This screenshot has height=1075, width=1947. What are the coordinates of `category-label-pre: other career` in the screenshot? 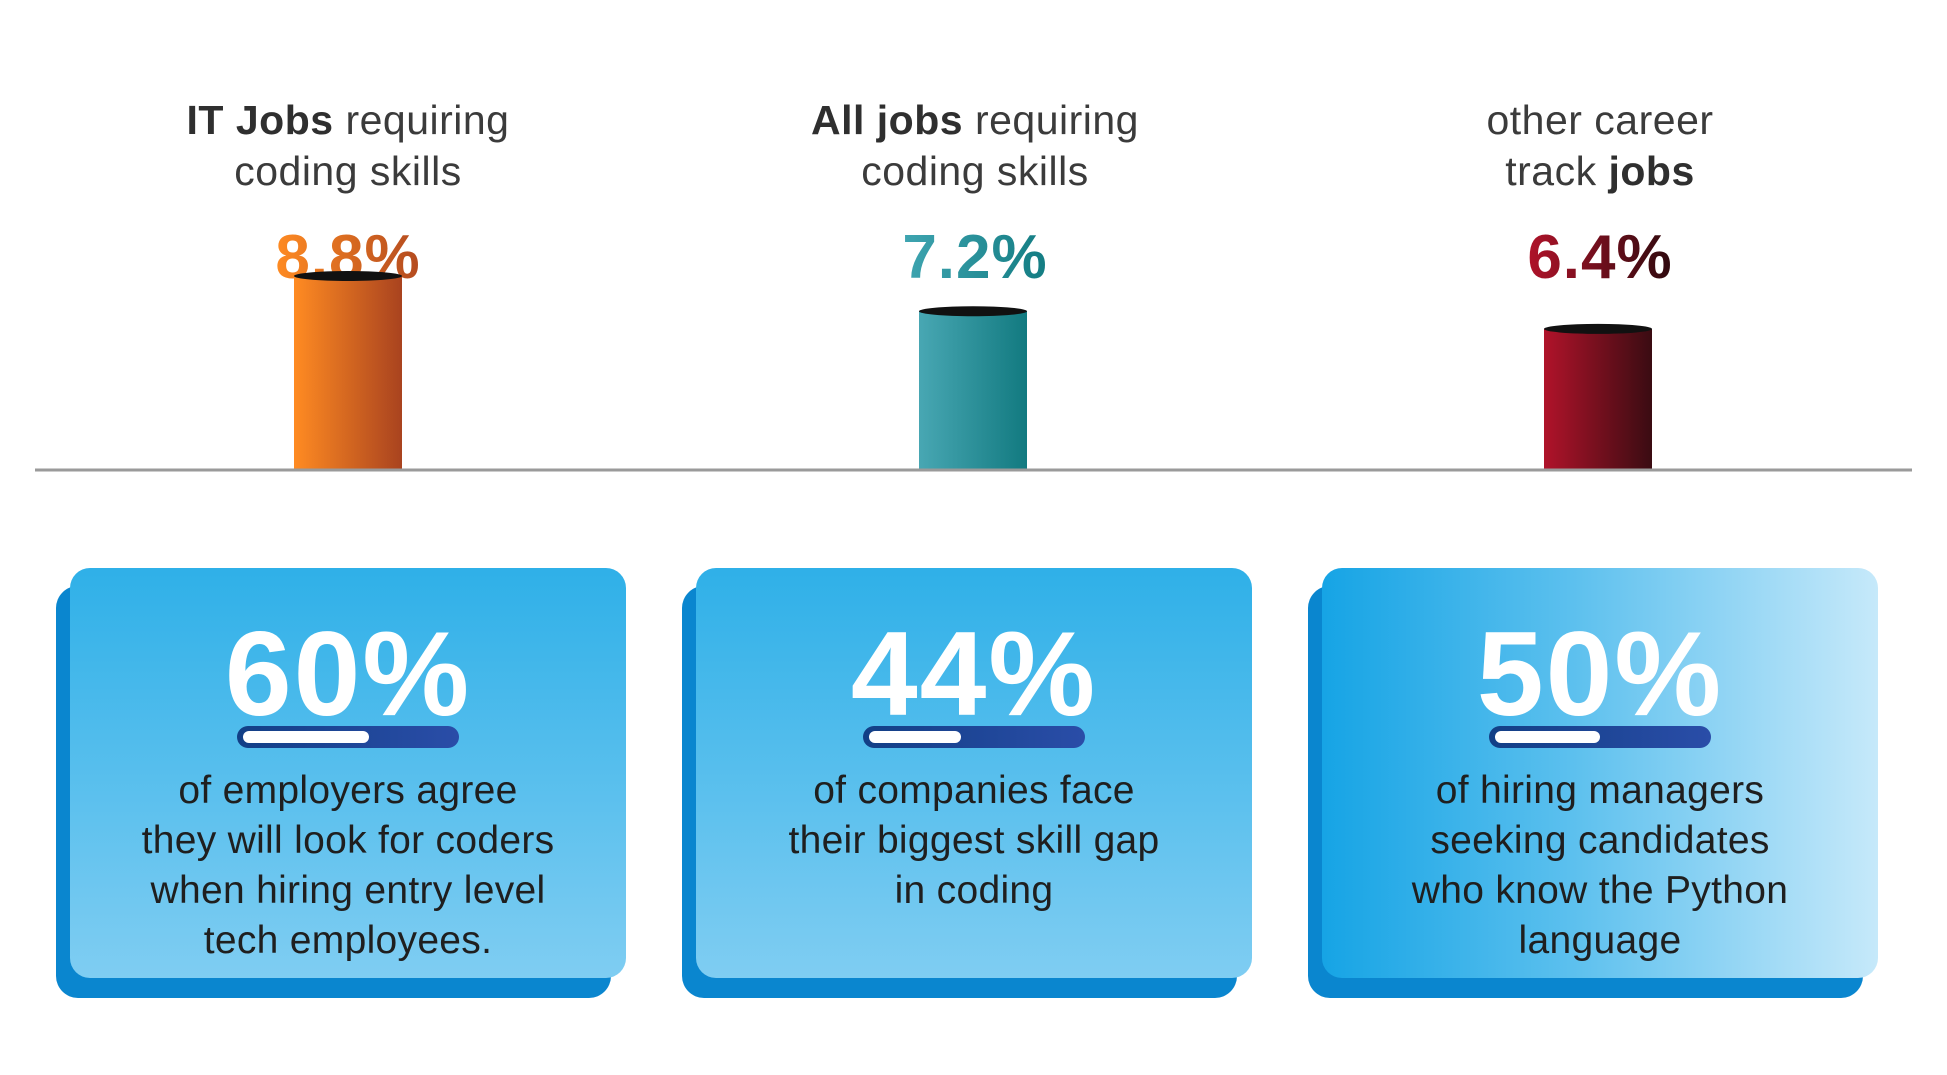 It's located at (1600, 120).